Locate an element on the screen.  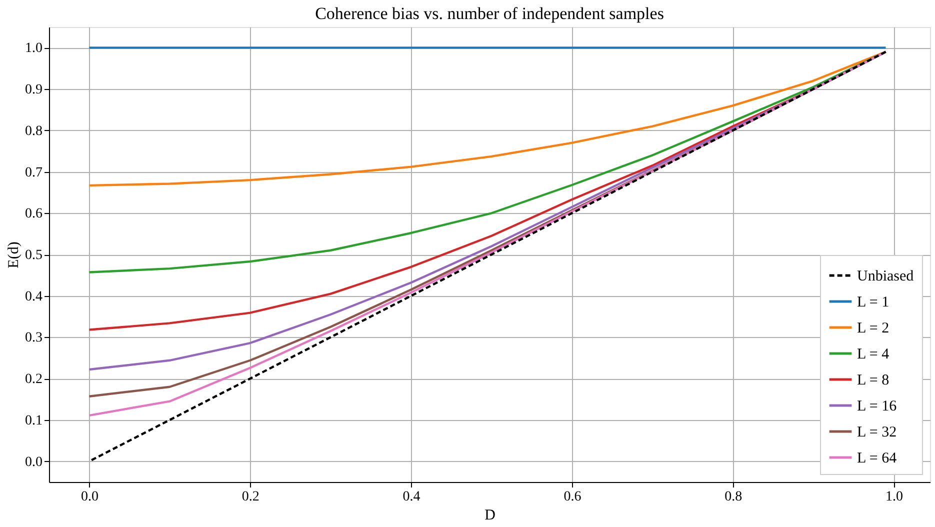
x-tick-label: 0.6 is located at coordinates (573, 497).